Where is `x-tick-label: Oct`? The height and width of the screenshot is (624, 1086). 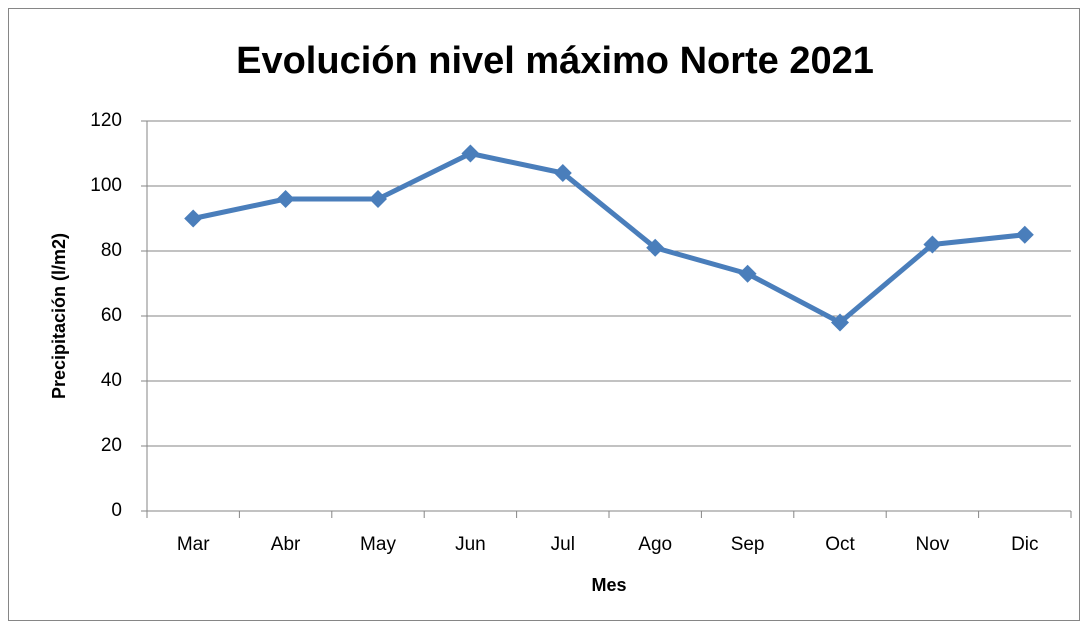 x-tick-label: Oct is located at coordinates (840, 544).